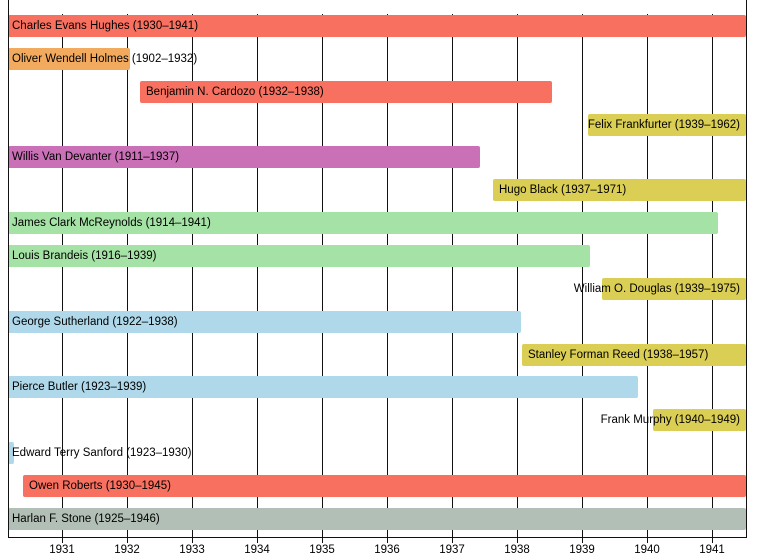 This screenshot has height=560, width=775. I want to click on x-axis-line, so click(377, 537).